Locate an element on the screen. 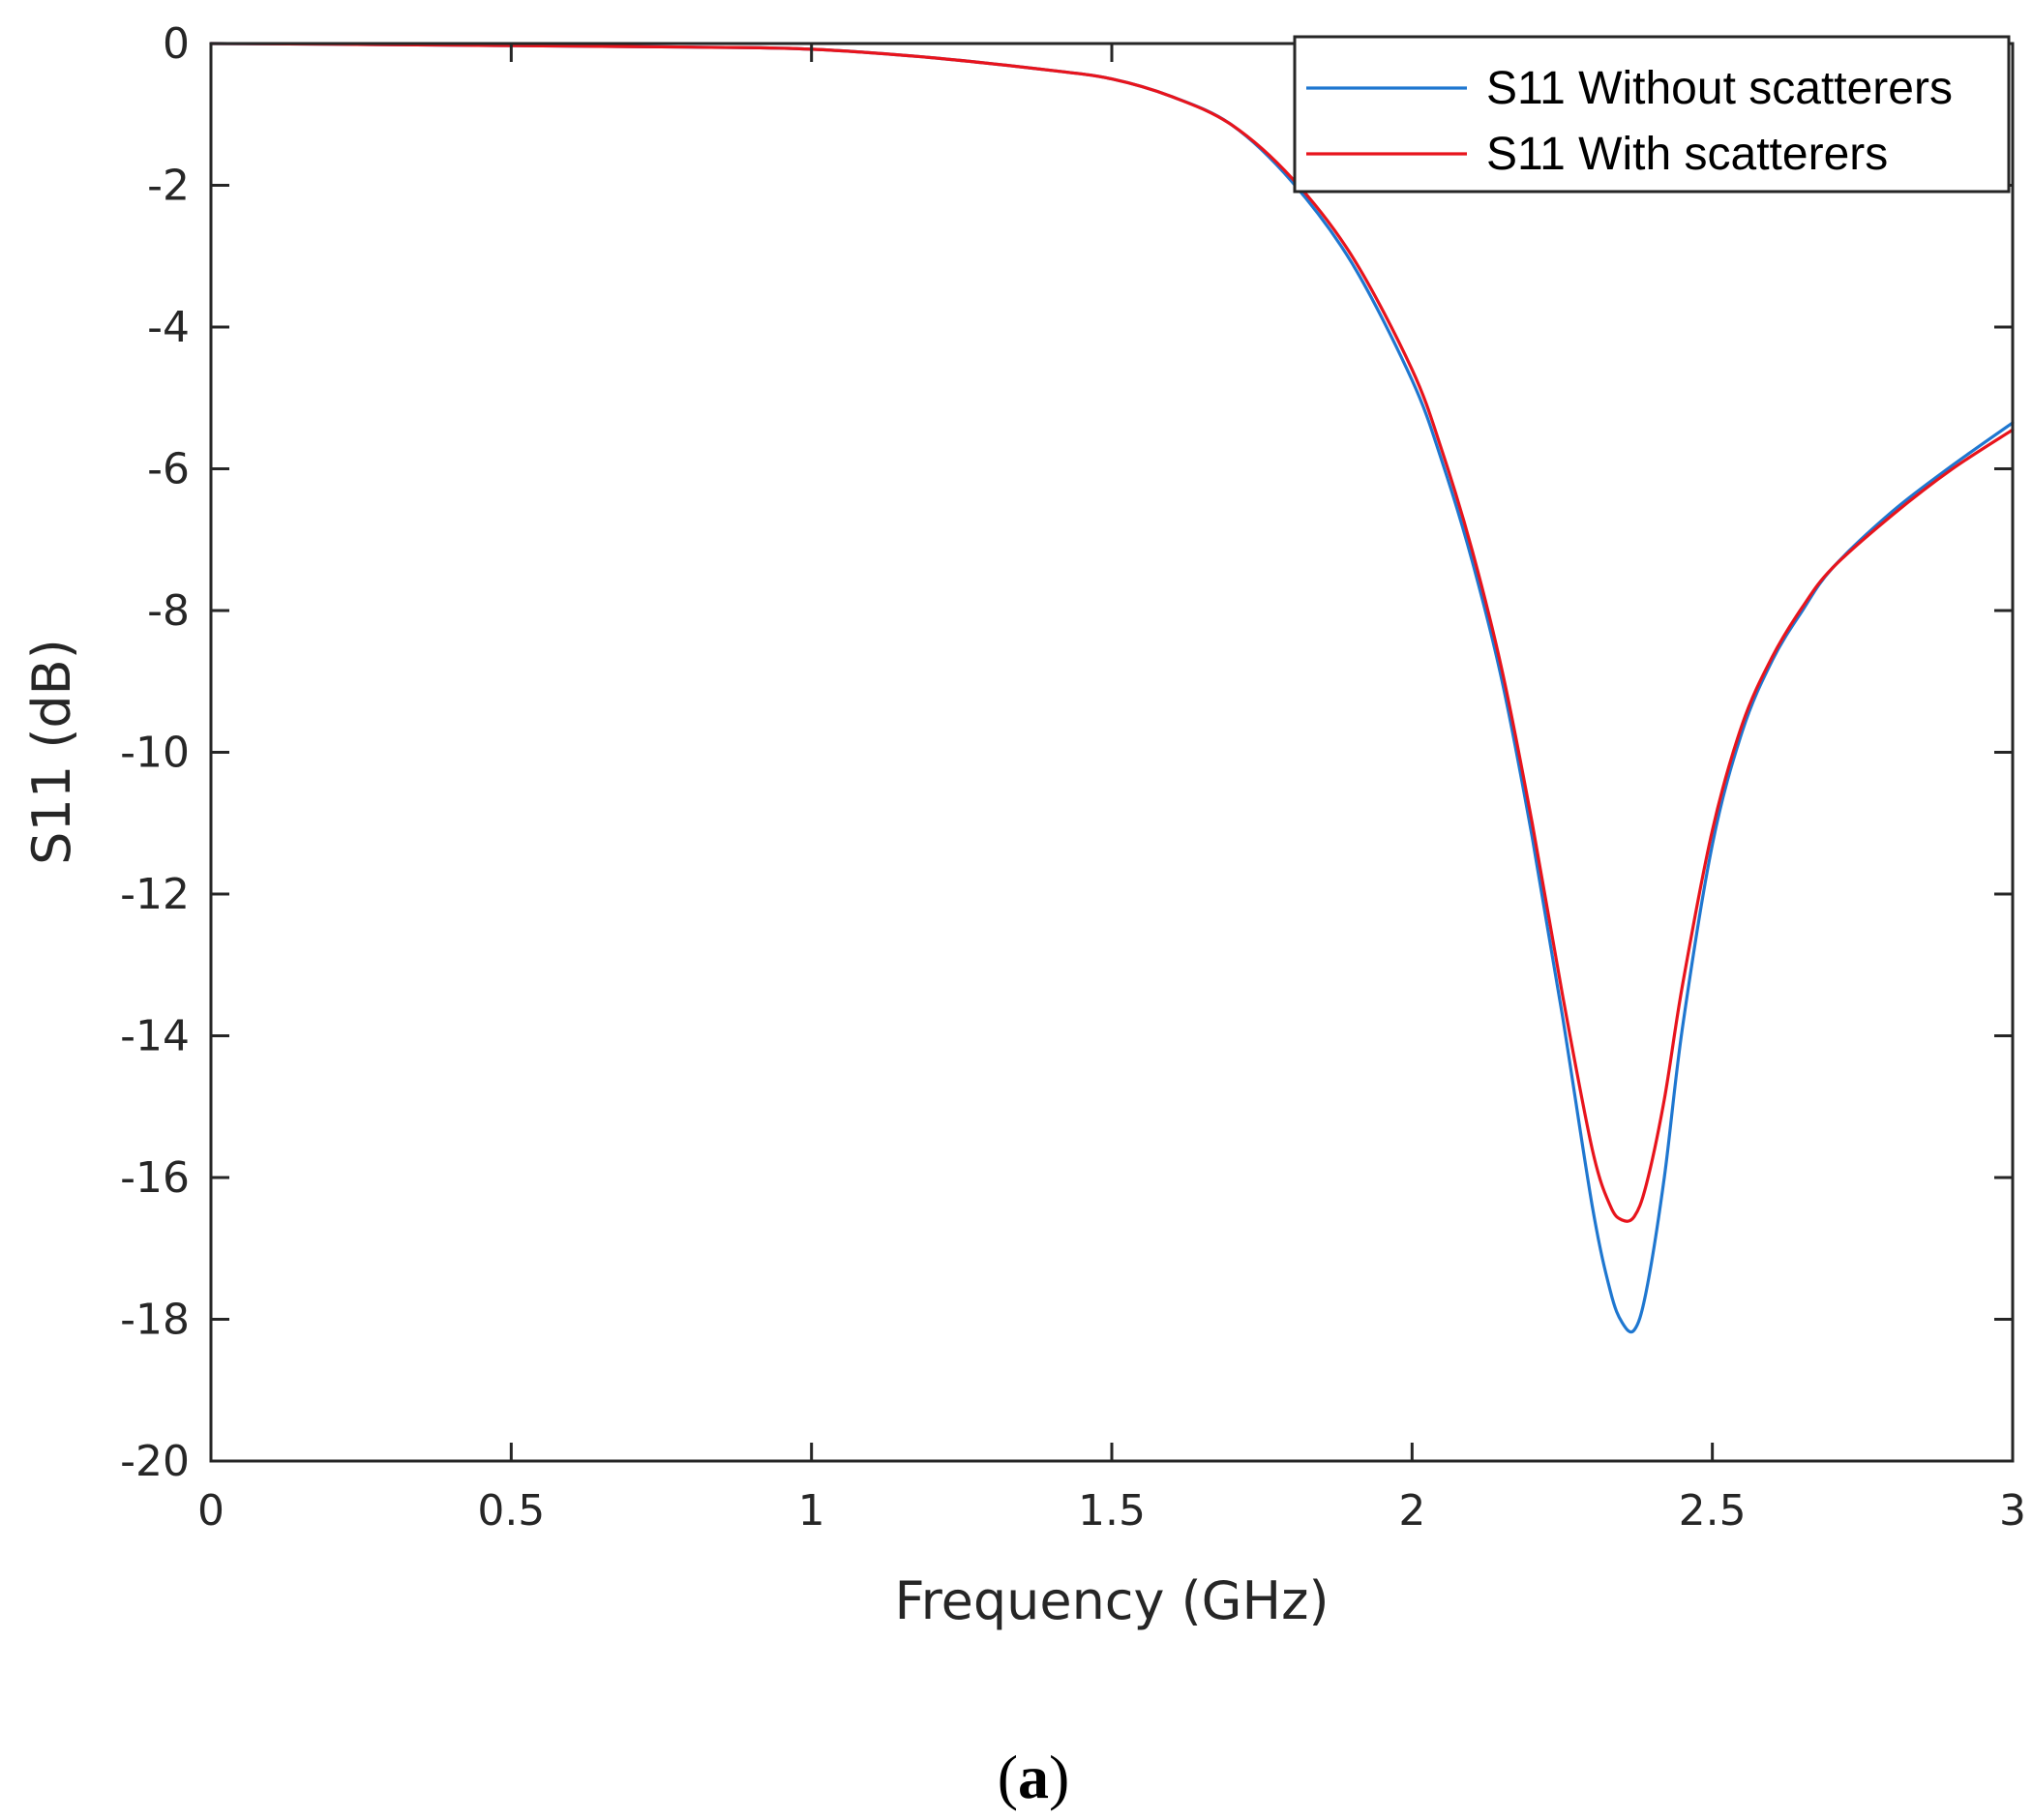 The height and width of the screenshot is (1820, 2032). y-axis-title: S11 (dB) is located at coordinates (51, 752).